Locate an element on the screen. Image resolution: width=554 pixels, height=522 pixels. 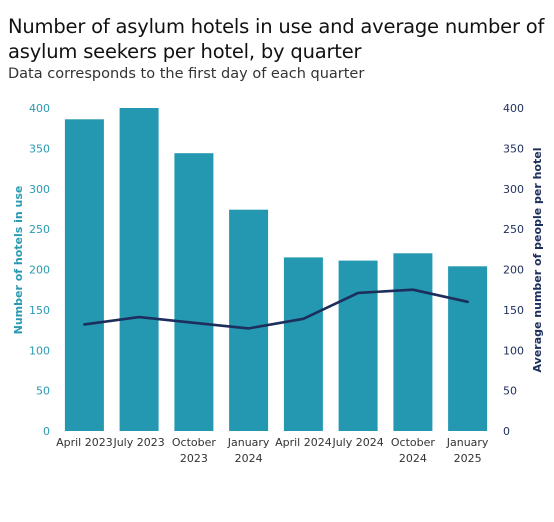
left-axis-ticks: 0 50 100 150 200 250 300 350 400 is located at coordinates (39, 270).